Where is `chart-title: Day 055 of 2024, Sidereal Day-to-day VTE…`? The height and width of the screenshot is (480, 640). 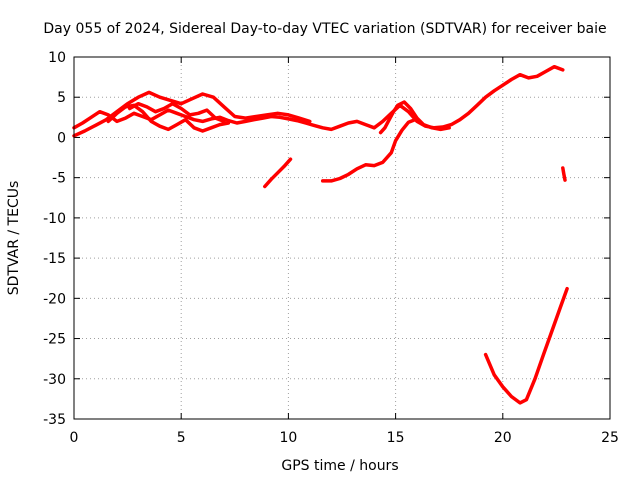 chart-title: Day 055 of 2024, Sidereal Day-to-day VTE… is located at coordinates (324, 29).